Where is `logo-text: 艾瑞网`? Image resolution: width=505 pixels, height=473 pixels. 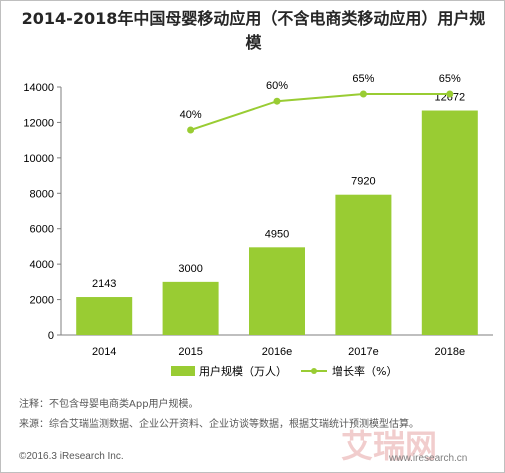 logo-text: 艾瑞网 is located at coordinates (389, 446).